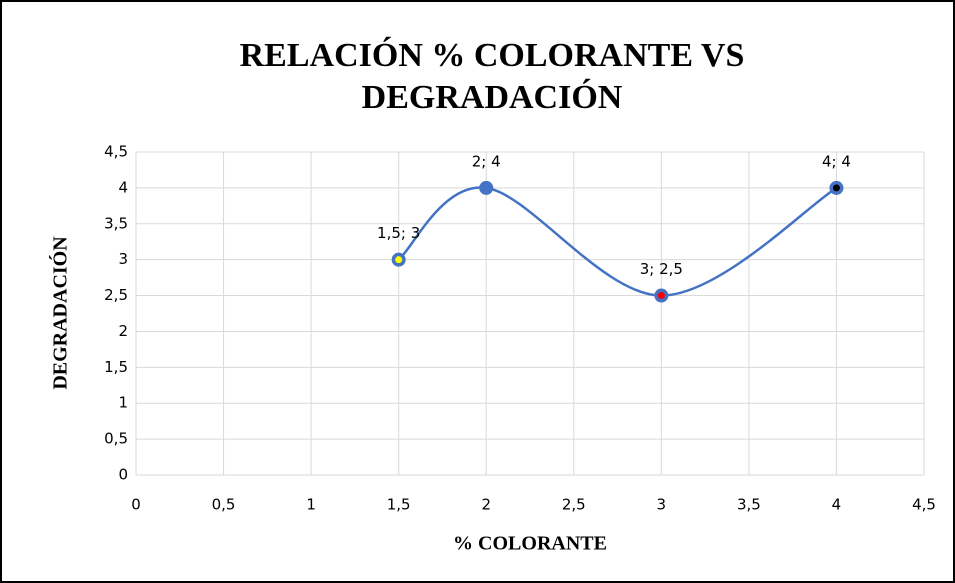 The height and width of the screenshot is (583, 955). I want to click on y-tick-label: 1,5, so click(116, 367).